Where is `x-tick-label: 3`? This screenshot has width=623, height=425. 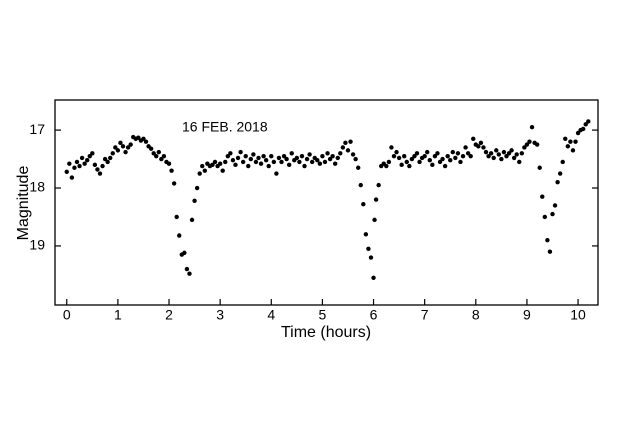 x-tick-label: 3 is located at coordinates (220, 315).